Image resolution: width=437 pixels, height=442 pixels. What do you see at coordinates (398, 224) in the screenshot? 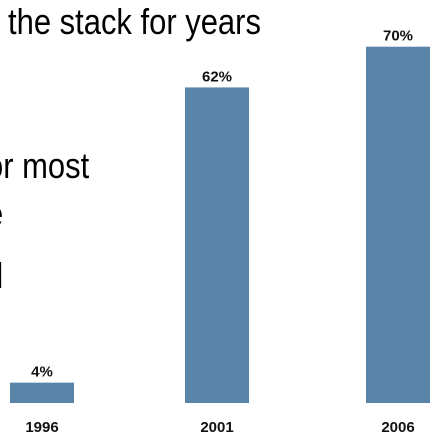
I see `bar-2006` at bounding box center [398, 224].